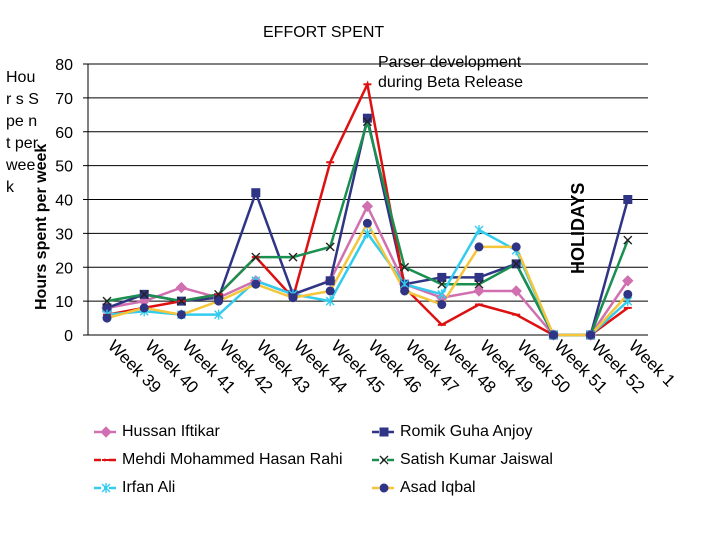 The image size is (720, 540). I want to click on annotation-line-2: during Beta Release, so click(450, 82).